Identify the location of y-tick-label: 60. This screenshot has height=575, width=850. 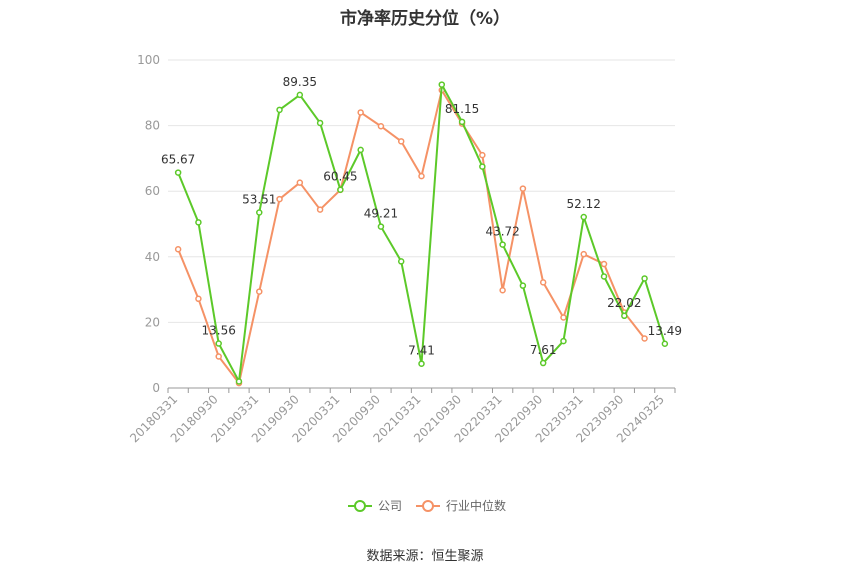
(152, 191).